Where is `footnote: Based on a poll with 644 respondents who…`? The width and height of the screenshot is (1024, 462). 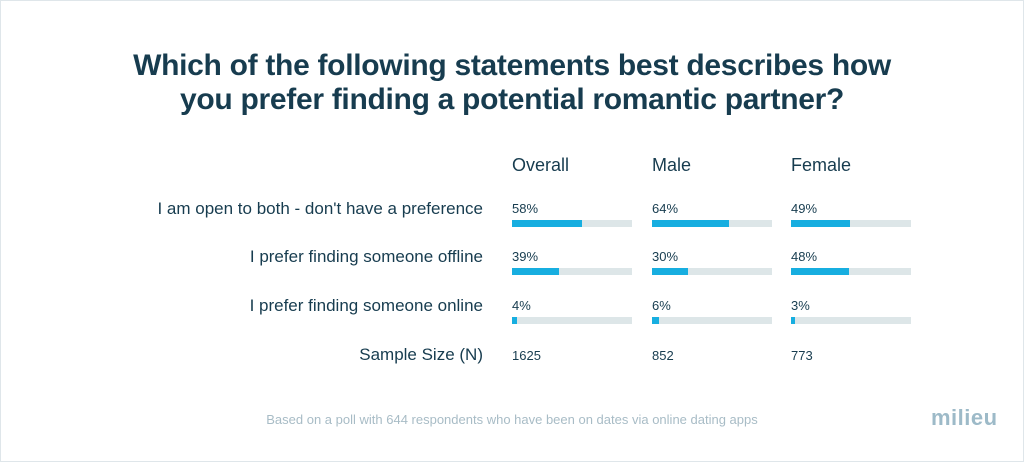
footnote: Based on a poll with 644 respondents who… is located at coordinates (512, 419).